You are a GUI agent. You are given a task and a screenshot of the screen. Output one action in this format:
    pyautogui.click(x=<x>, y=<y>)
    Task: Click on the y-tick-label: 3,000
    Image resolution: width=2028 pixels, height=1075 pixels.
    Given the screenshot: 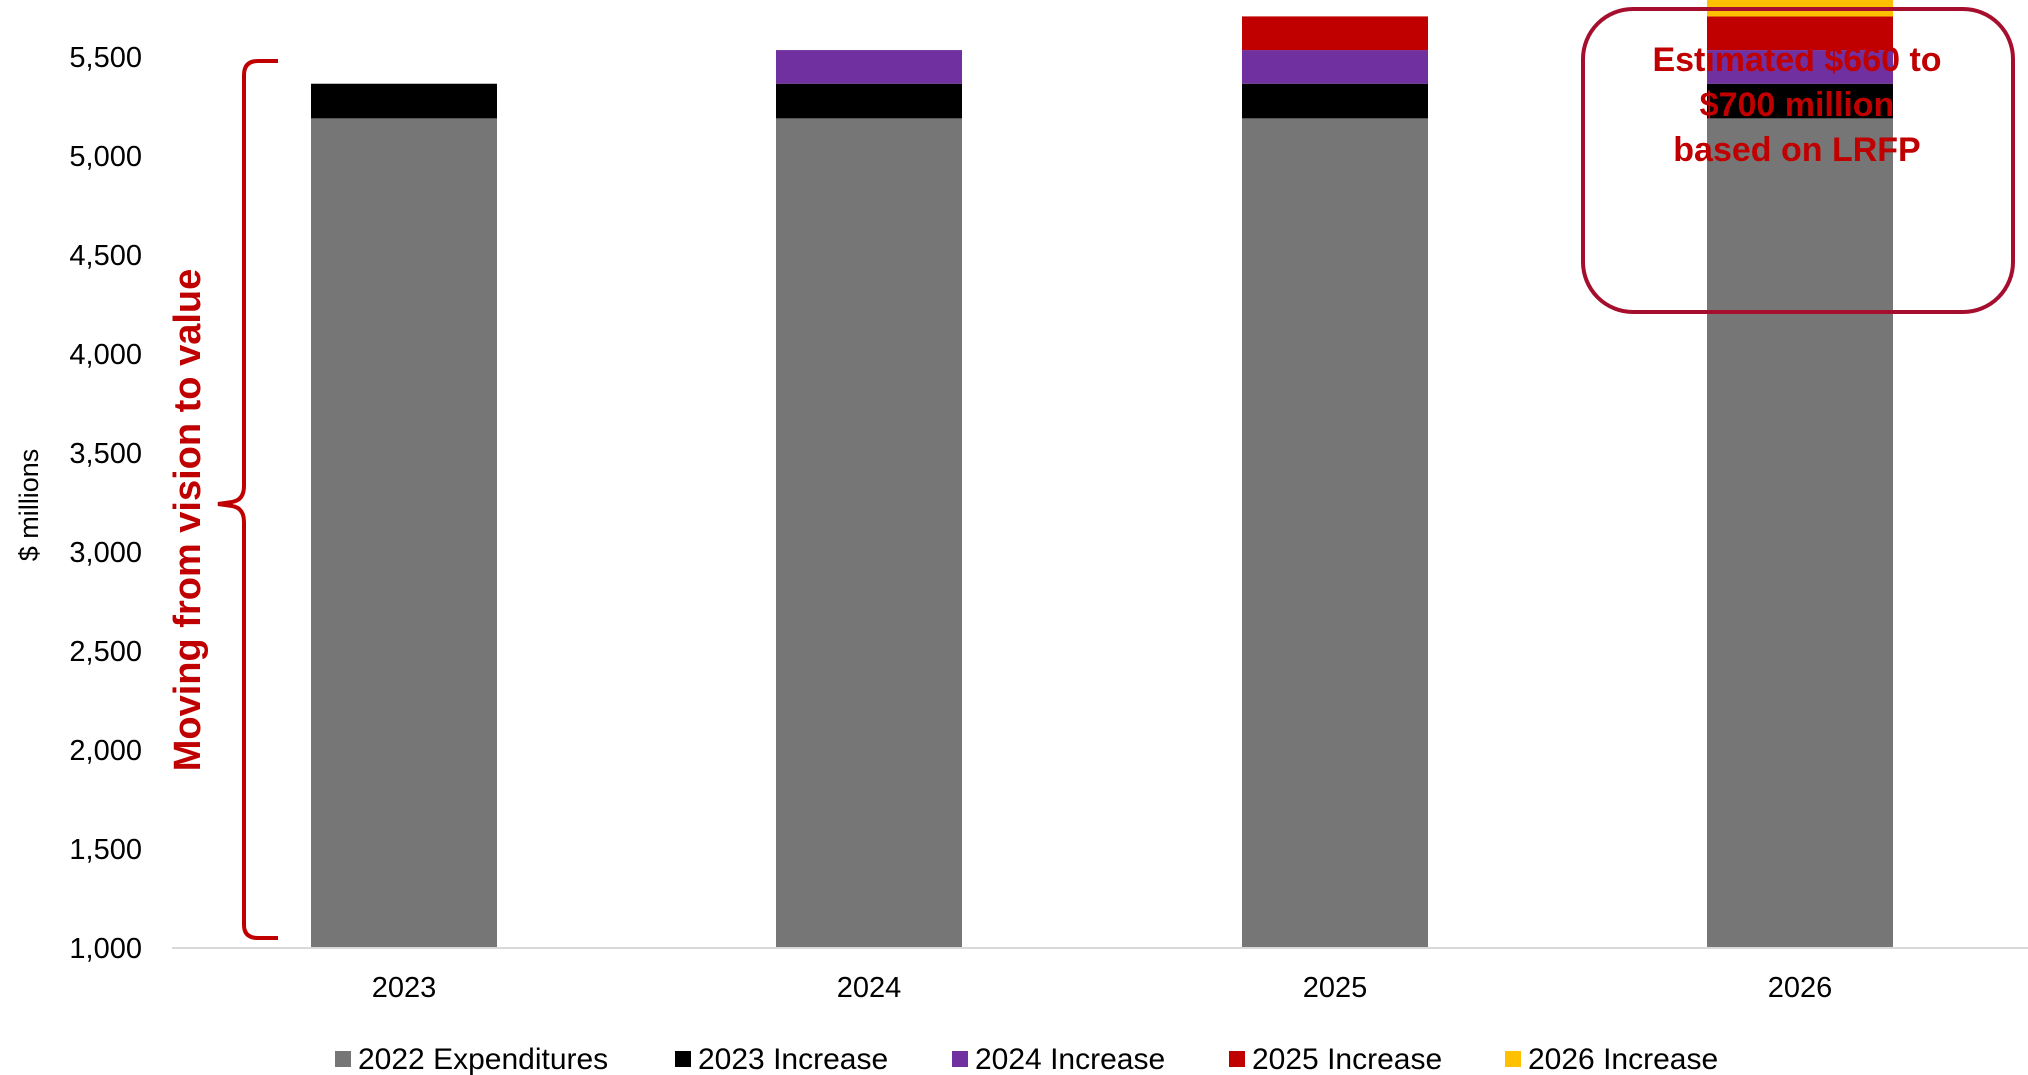 What is the action you would take?
    pyautogui.click(x=105, y=553)
    